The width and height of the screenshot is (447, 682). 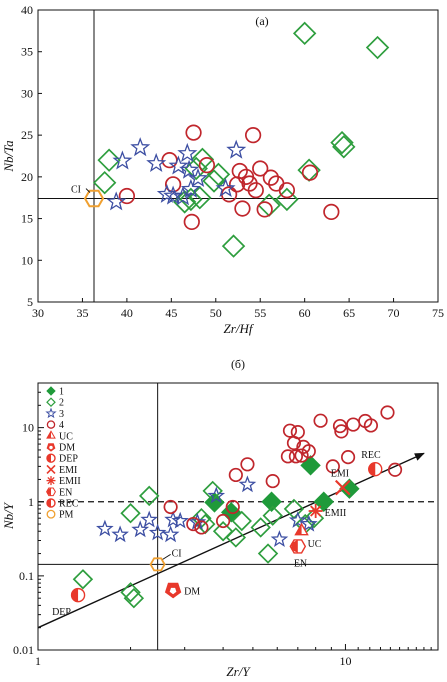 I want to click on legend-item: 2, so click(x=55, y=403).